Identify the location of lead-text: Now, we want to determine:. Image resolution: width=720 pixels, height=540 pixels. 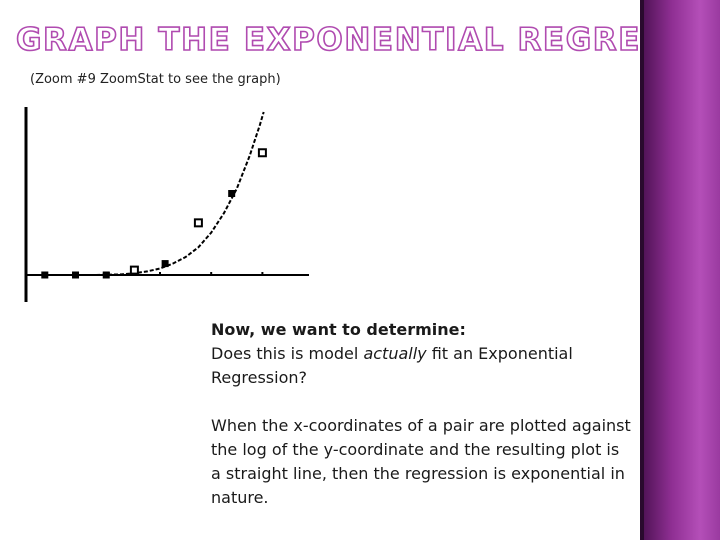
(338, 329).